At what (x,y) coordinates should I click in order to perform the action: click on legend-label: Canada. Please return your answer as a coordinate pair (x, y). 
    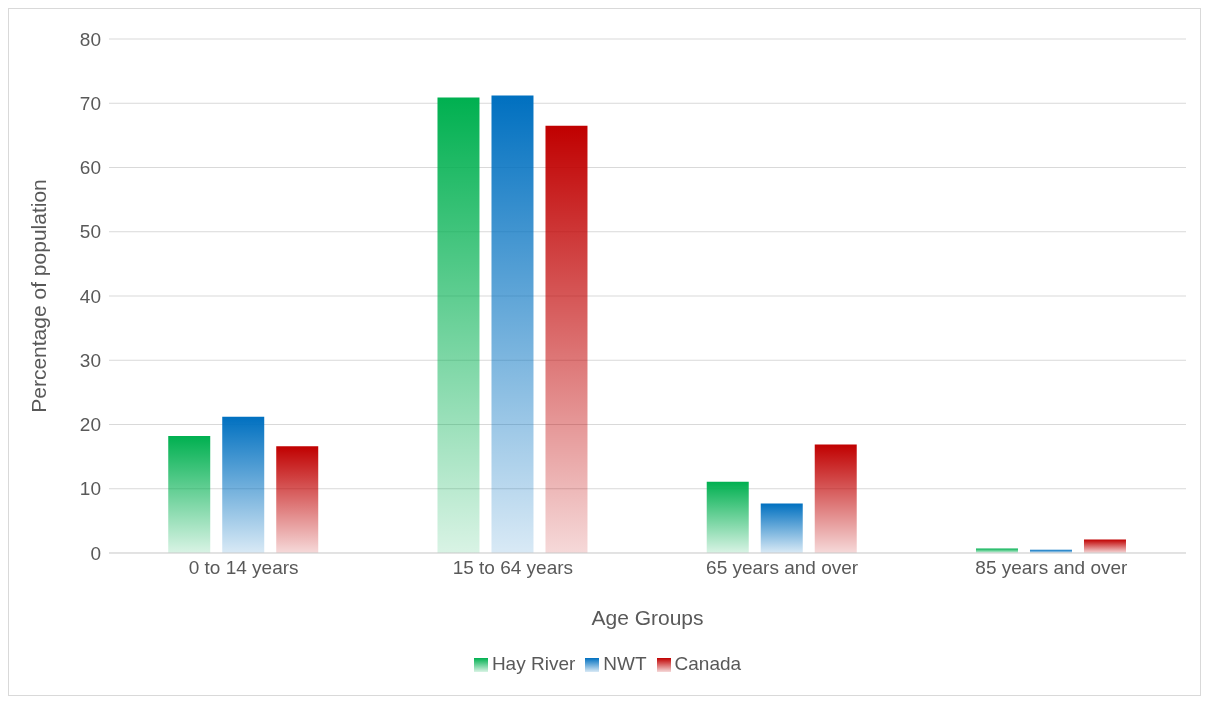
    Looking at the image, I should click on (708, 663).